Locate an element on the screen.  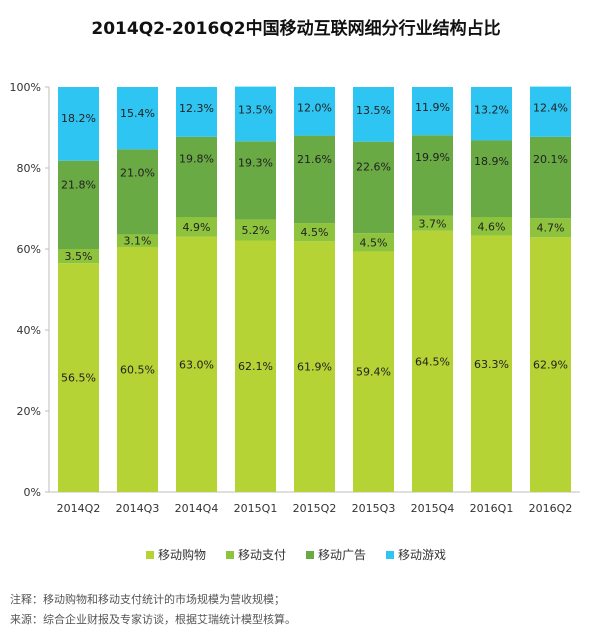
data-label: 62.9% is located at coordinates (550, 365).